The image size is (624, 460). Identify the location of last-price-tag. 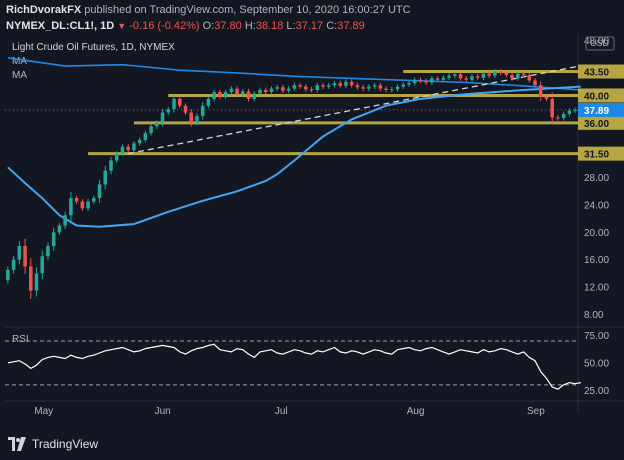
(601, 109).